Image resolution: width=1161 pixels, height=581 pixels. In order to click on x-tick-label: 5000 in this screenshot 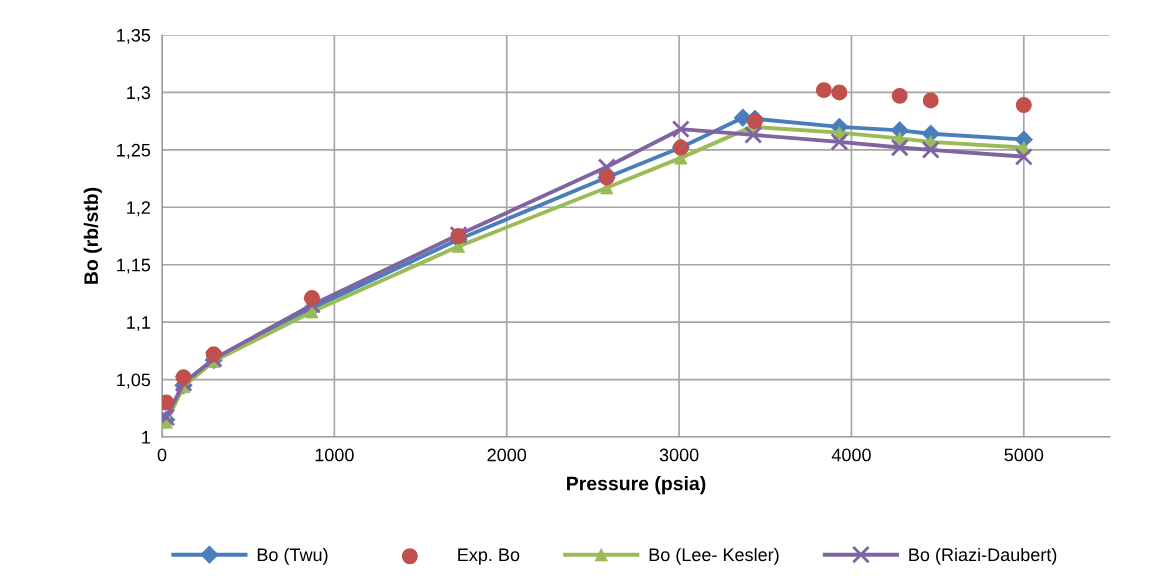, I will do `click(1024, 455)`.